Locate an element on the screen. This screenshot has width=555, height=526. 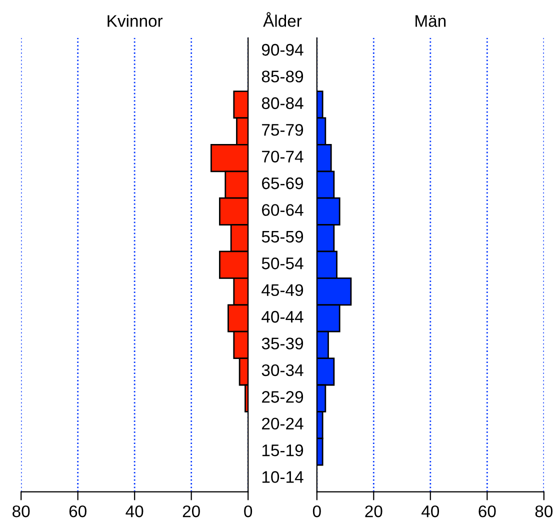
category-label: 15-19 is located at coordinates (283, 450).